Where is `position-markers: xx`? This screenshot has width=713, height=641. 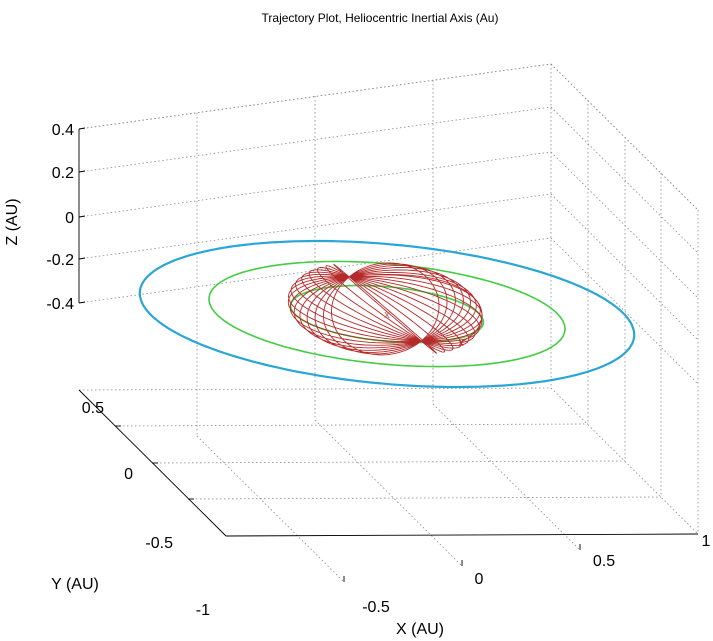
position-markers: xx is located at coordinates (424, 329).